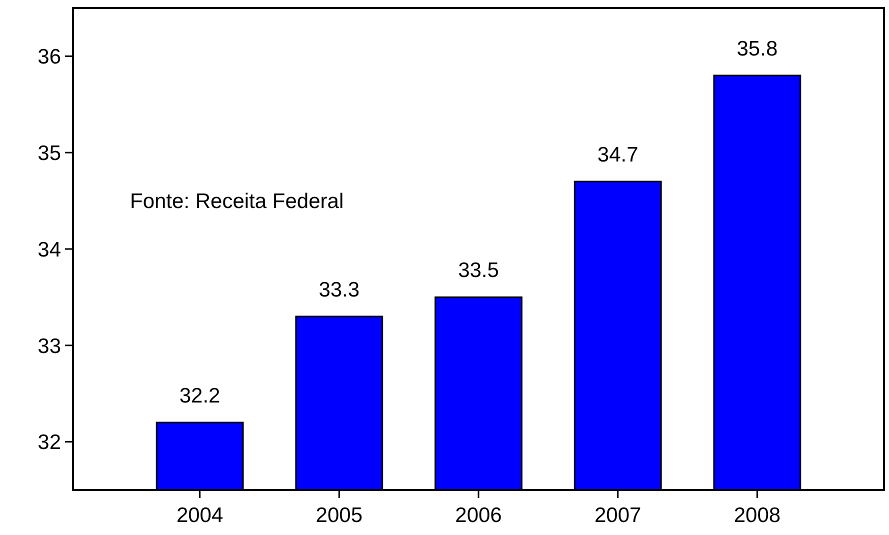 This screenshot has height=535, width=889. I want to click on data-label: 32.2, so click(199, 396).